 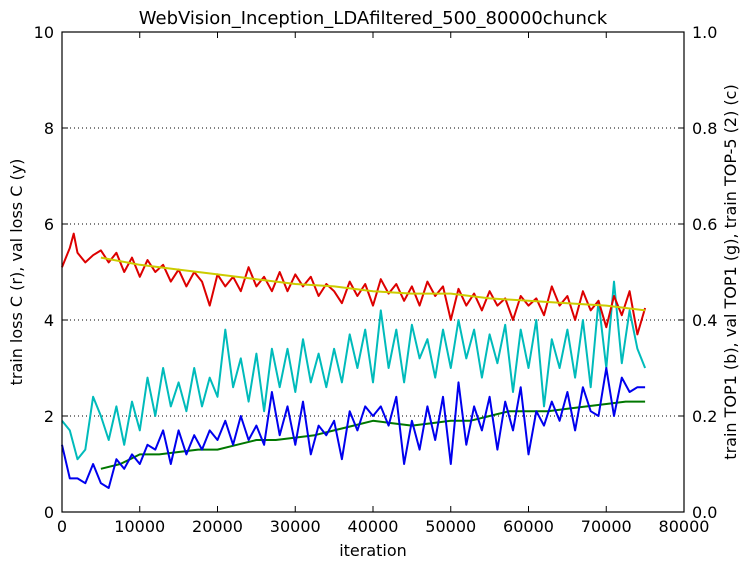 What do you see at coordinates (704, 320) in the screenshot?
I see `y-right-tick-label: 0.4` at bounding box center [704, 320].